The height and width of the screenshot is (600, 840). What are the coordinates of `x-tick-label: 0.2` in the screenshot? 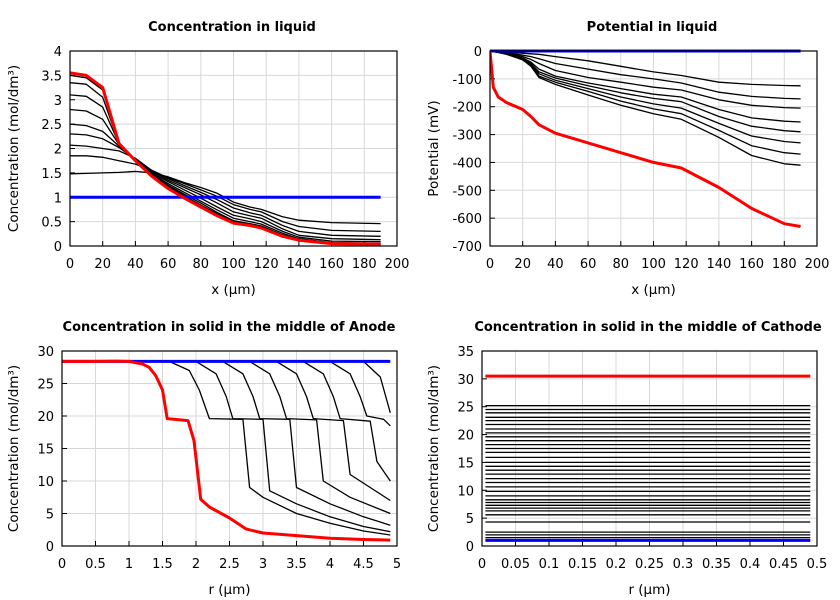 It's located at (616, 564).